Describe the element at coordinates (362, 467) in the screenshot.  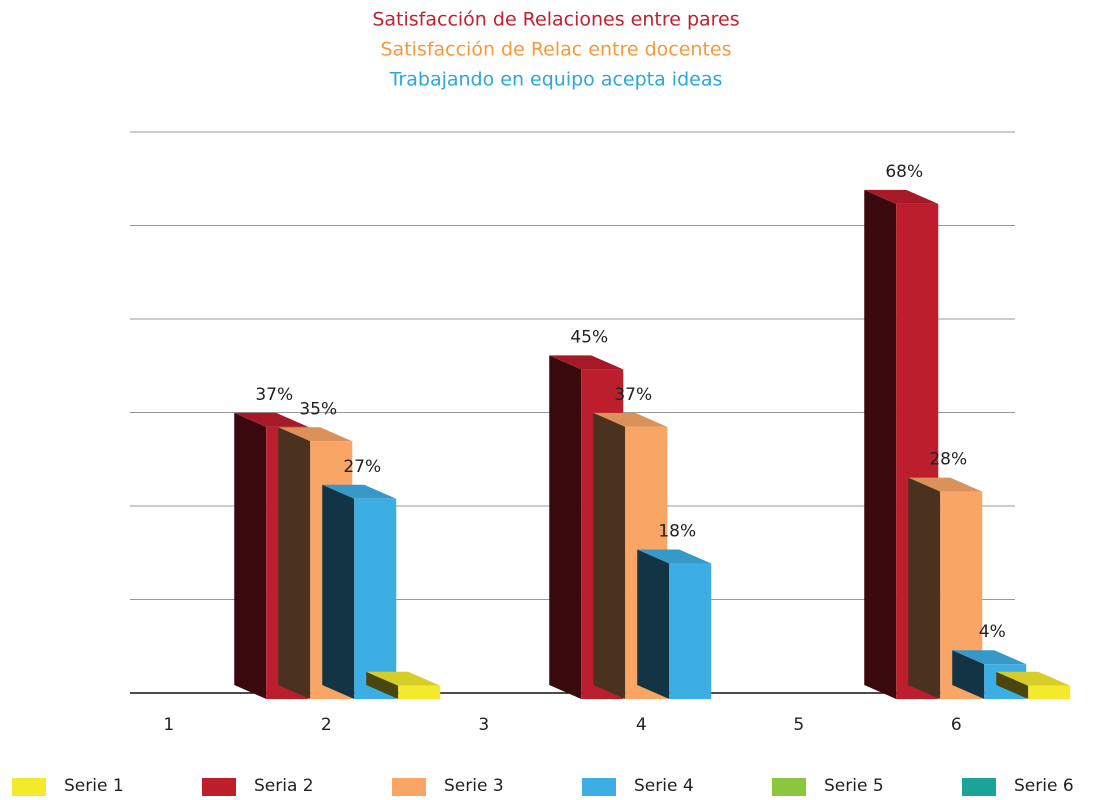
I see `data-label: 27%` at that location.